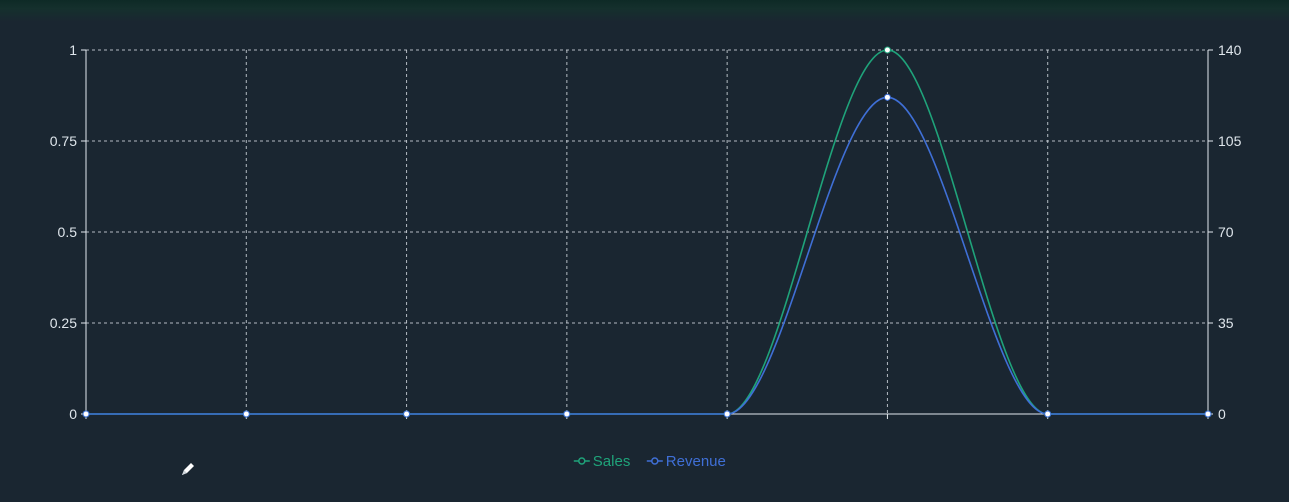 This screenshot has width=1289, height=502. What do you see at coordinates (696, 461) in the screenshot?
I see `legend-label-revenue: Revenue` at bounding box center [696, 461].